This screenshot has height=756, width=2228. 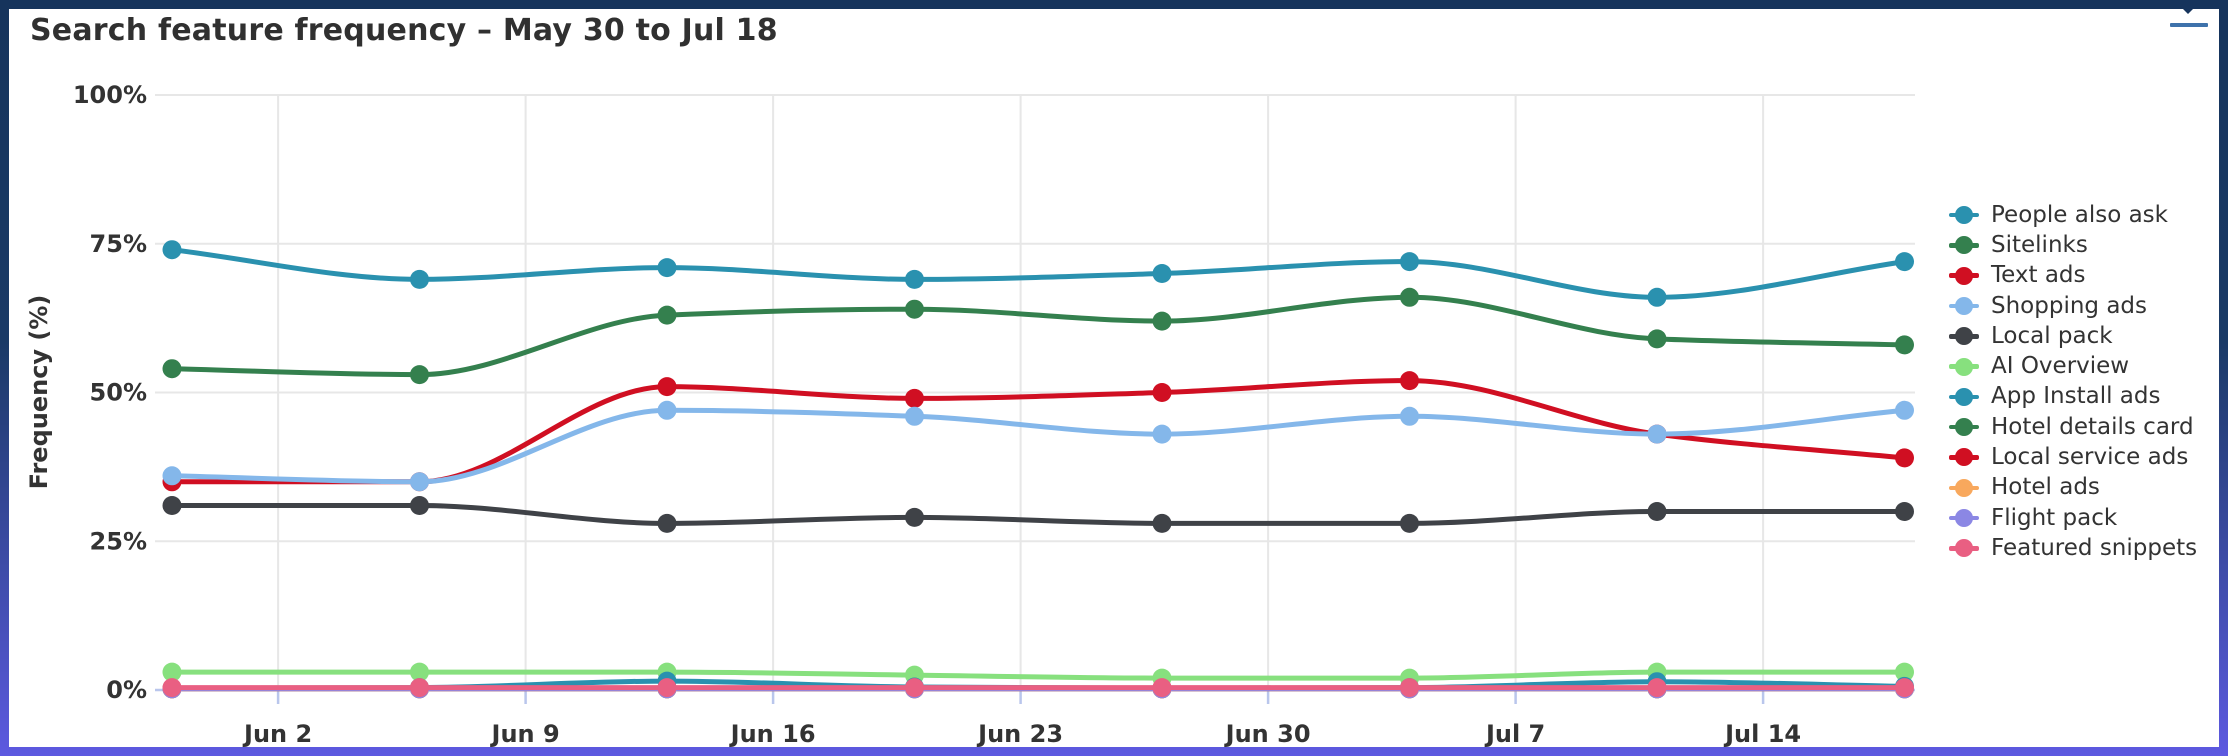 What do you see at coordinates (2094, 547) in the screenshot?
I see `legend-label: Featured snippets` at bounding box center [2094, 547].